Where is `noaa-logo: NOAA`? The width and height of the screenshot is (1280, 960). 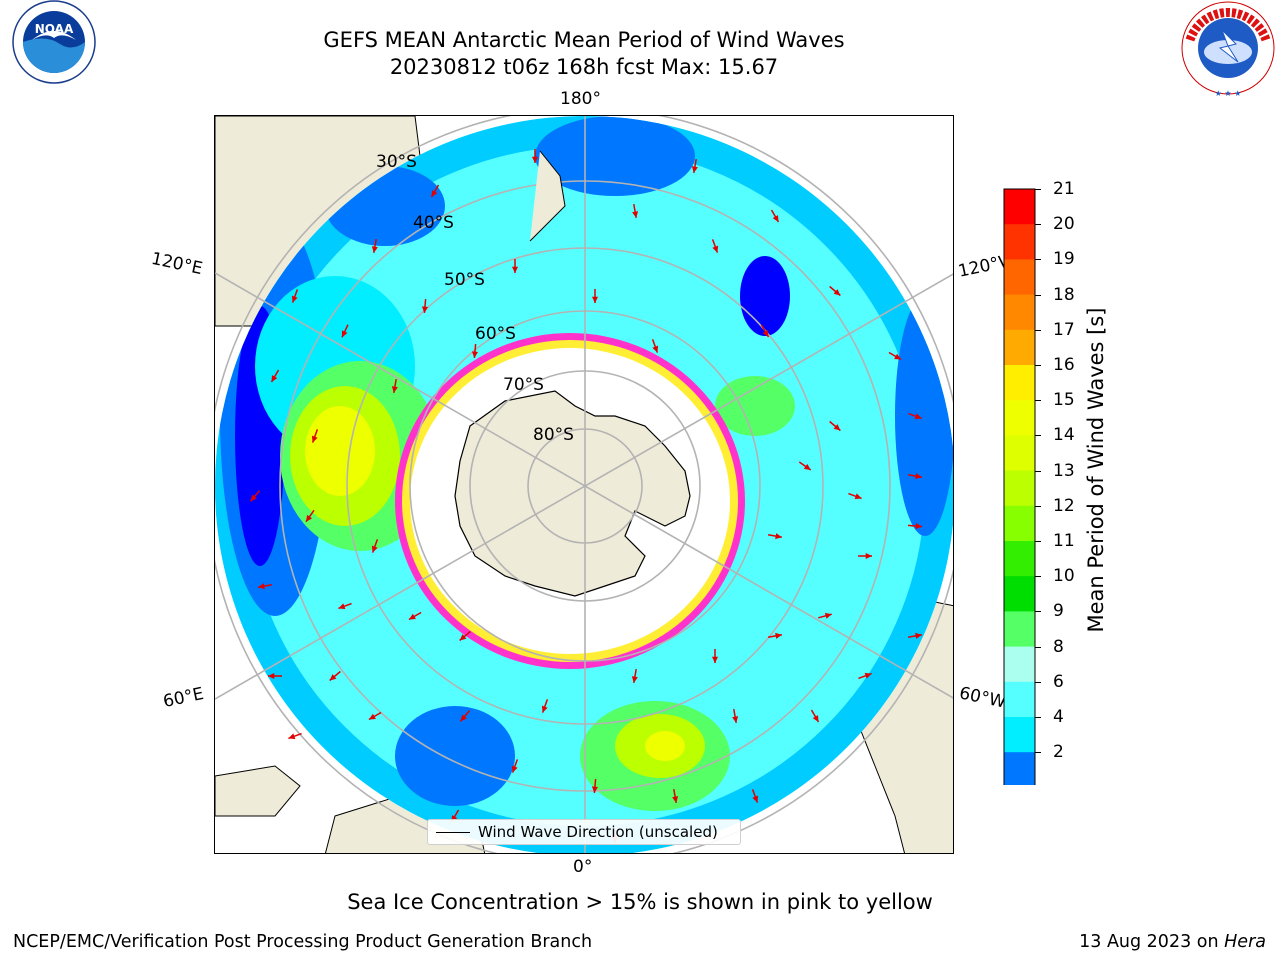
noaa-logo: NOAA is located at coordinates (54, 42).